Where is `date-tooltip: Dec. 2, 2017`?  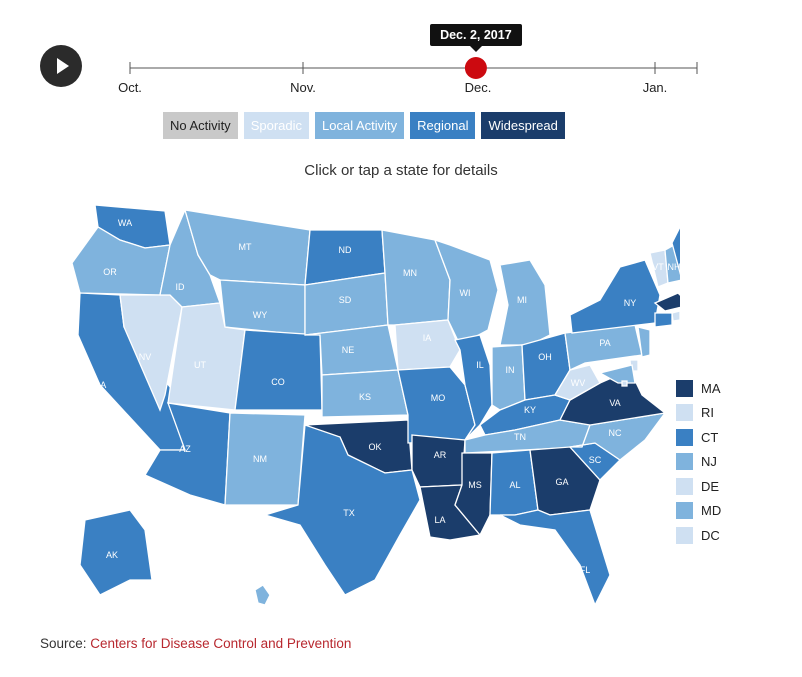 date-tooltip: Dec. 2, 2017 is located at coordinates (475, 38).